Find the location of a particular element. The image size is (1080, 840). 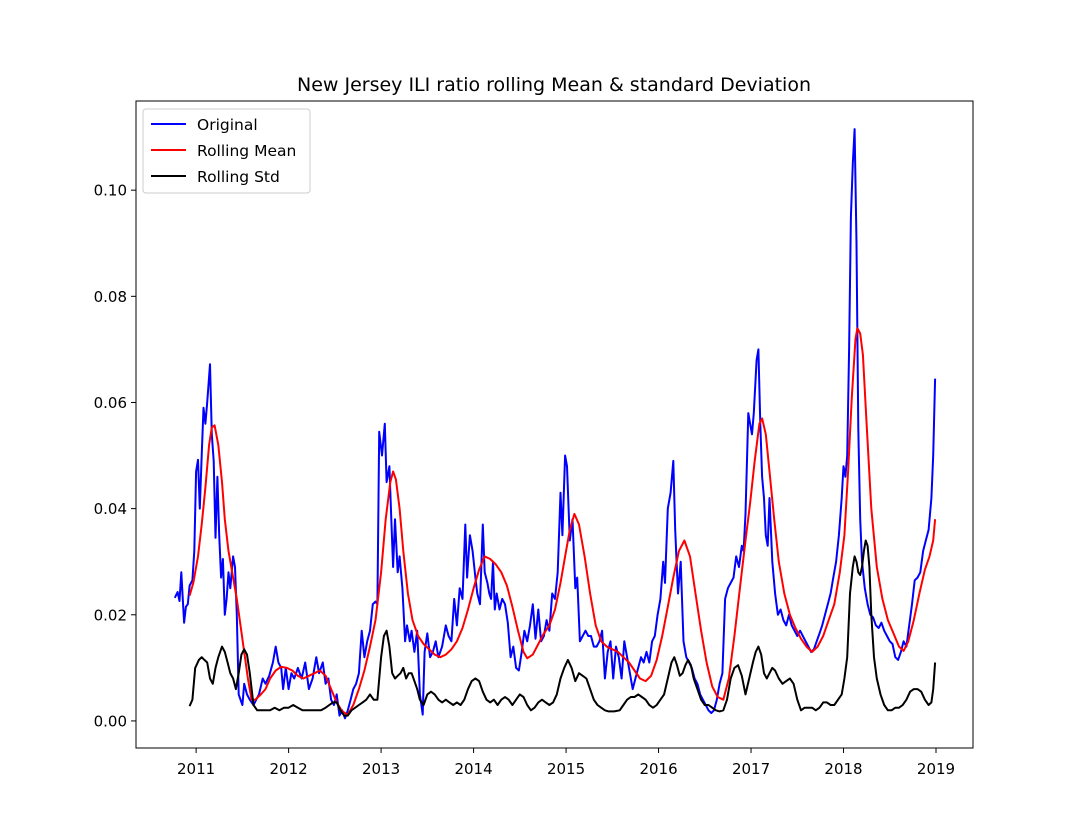

x-tick-label: 2013 is located at coordinates (381, 769).